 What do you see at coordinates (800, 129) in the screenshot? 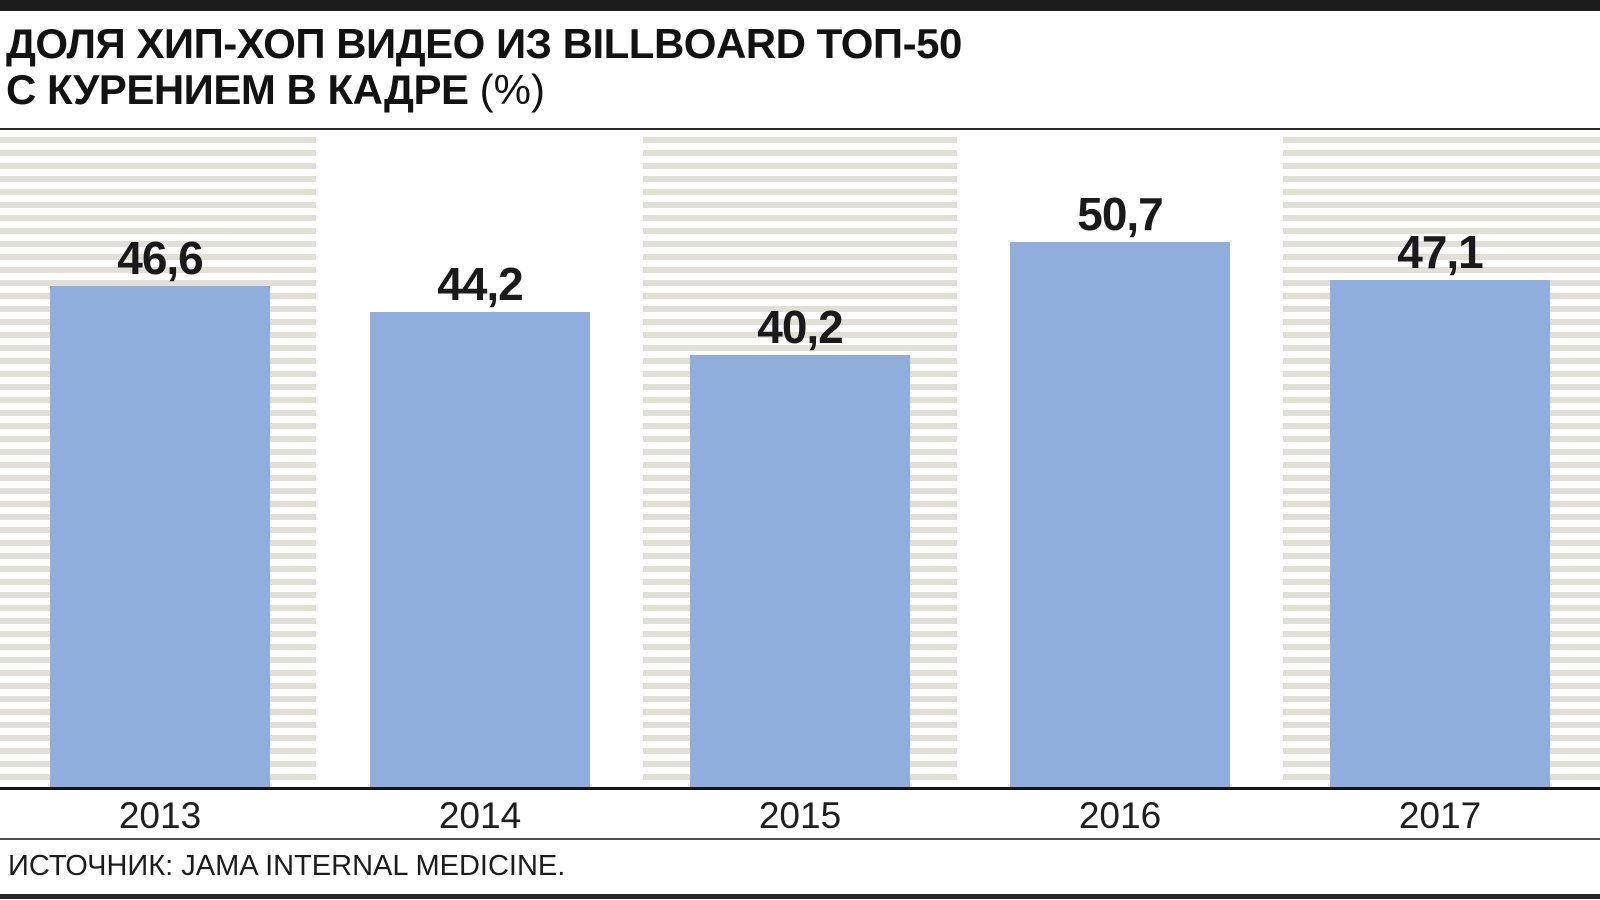
I see `chart-top-rule` at bounding box center [800, 129].